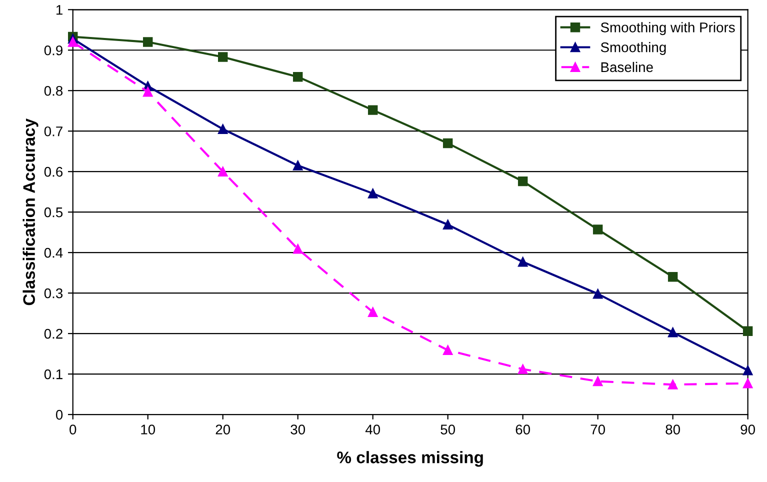 This screenshot has width=767, height=482. Describe the element at coordinates (410, 459) in the screenshot. I see `x-axis-title: % classes missing` at that location.